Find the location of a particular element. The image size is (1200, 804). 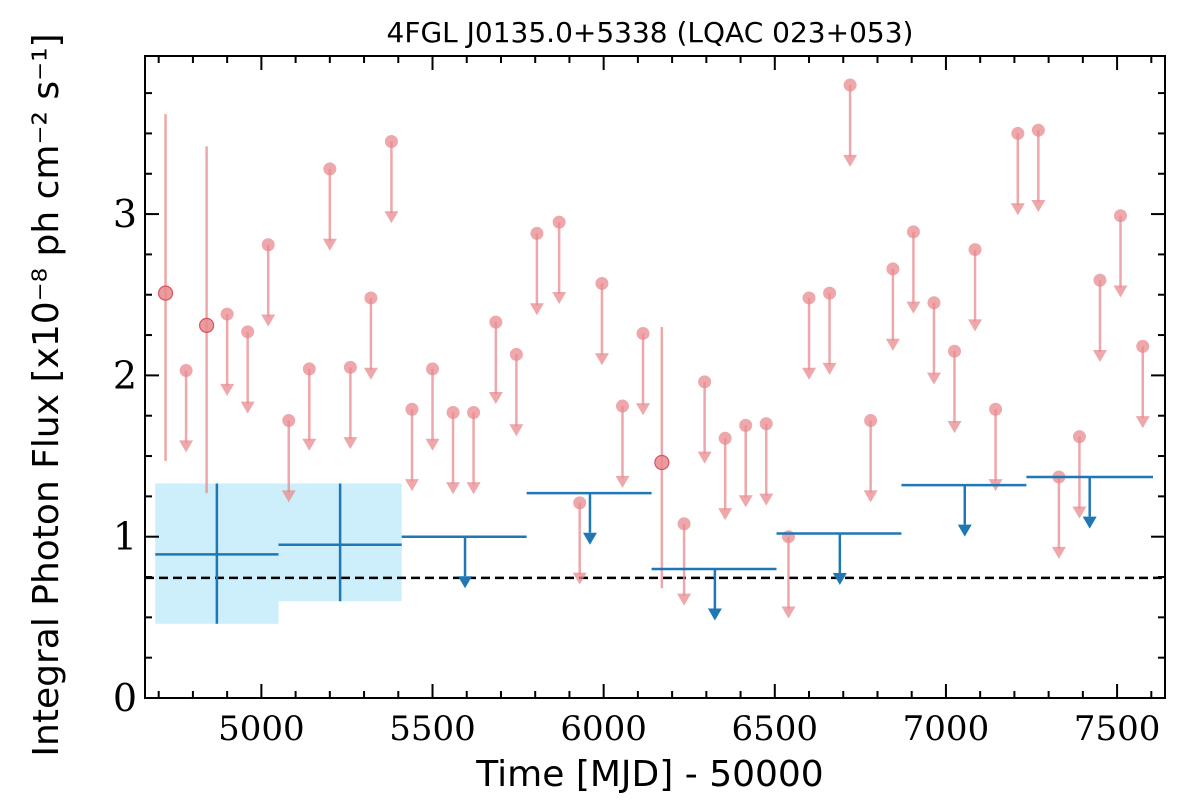

x-tick-label: 6500 is located at coordinates (775, 729).